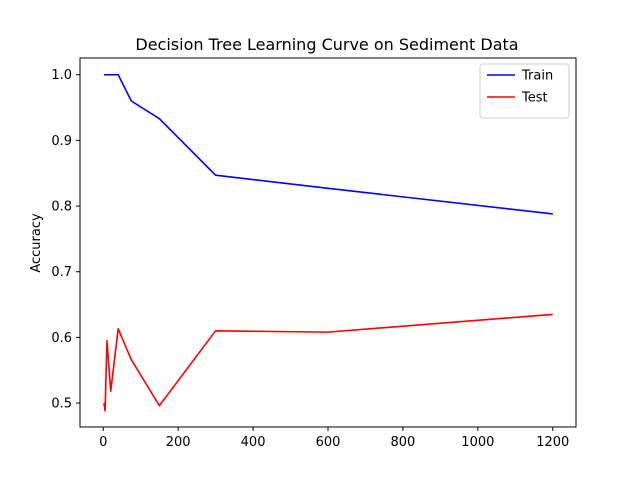 The width and height of the screenshot is (640, 485). I want to click on y-tick-label: 0.6, so click(61, 338).